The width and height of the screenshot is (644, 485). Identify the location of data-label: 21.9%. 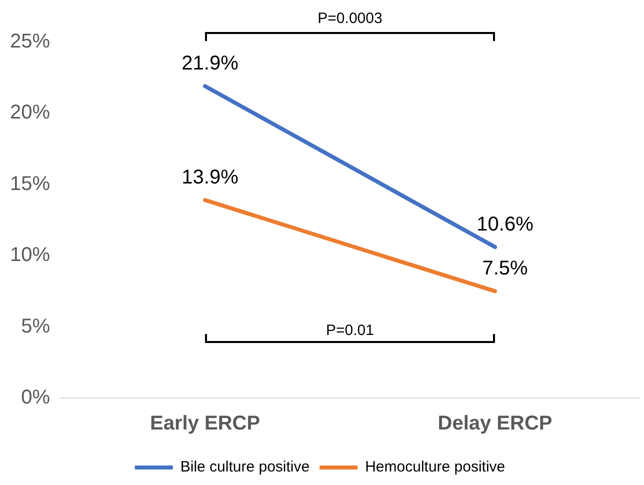
(210, 63).